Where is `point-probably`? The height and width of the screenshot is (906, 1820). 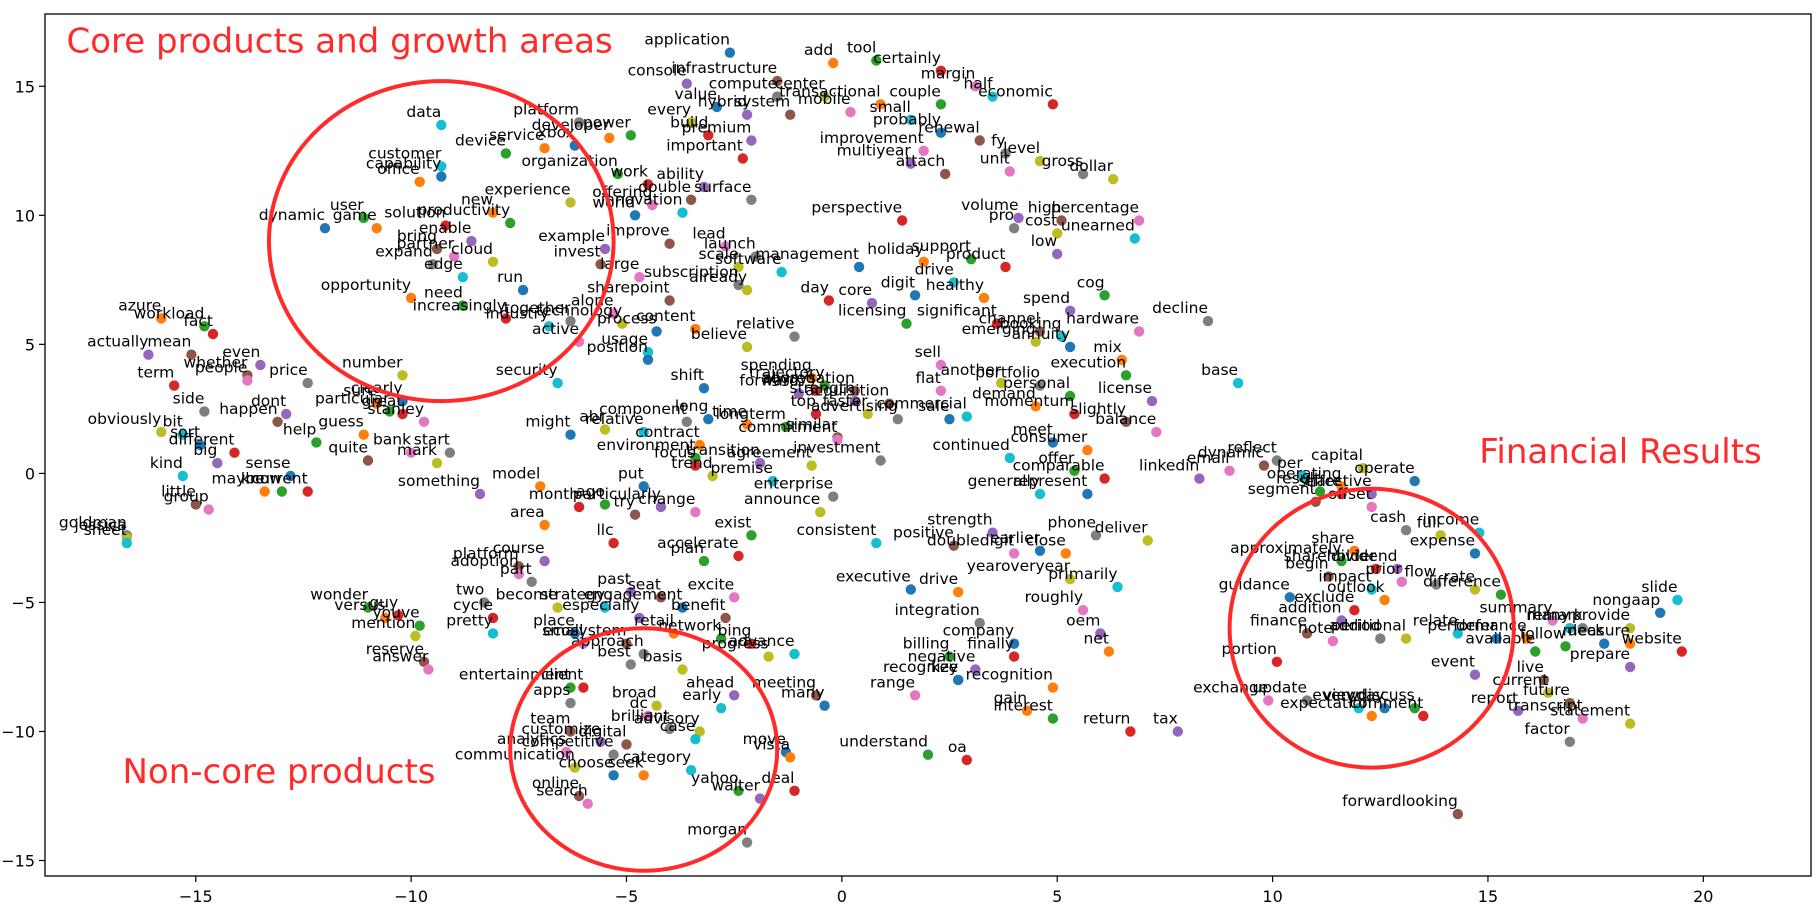
point-probably is located at coordinates (941, 132).